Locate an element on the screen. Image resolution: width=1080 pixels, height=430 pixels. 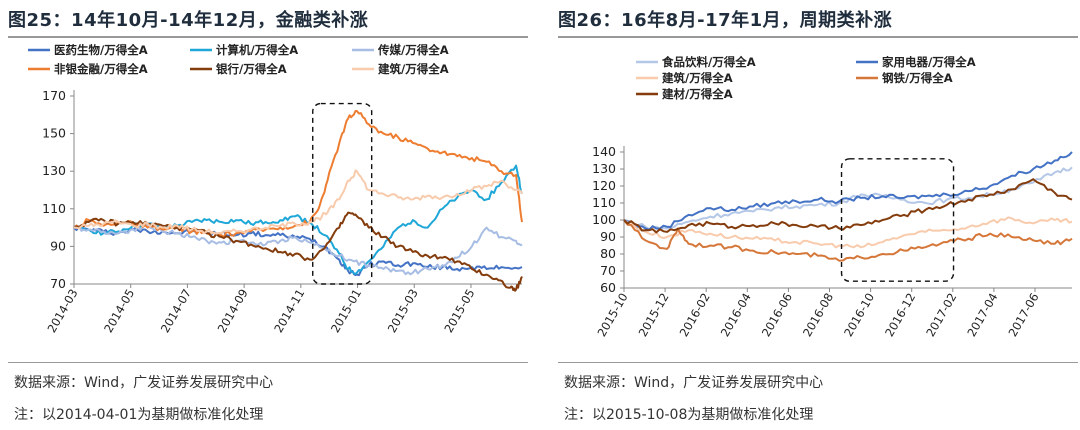
x-tick-label: 2014-11 is located at coordinates (289, 311).